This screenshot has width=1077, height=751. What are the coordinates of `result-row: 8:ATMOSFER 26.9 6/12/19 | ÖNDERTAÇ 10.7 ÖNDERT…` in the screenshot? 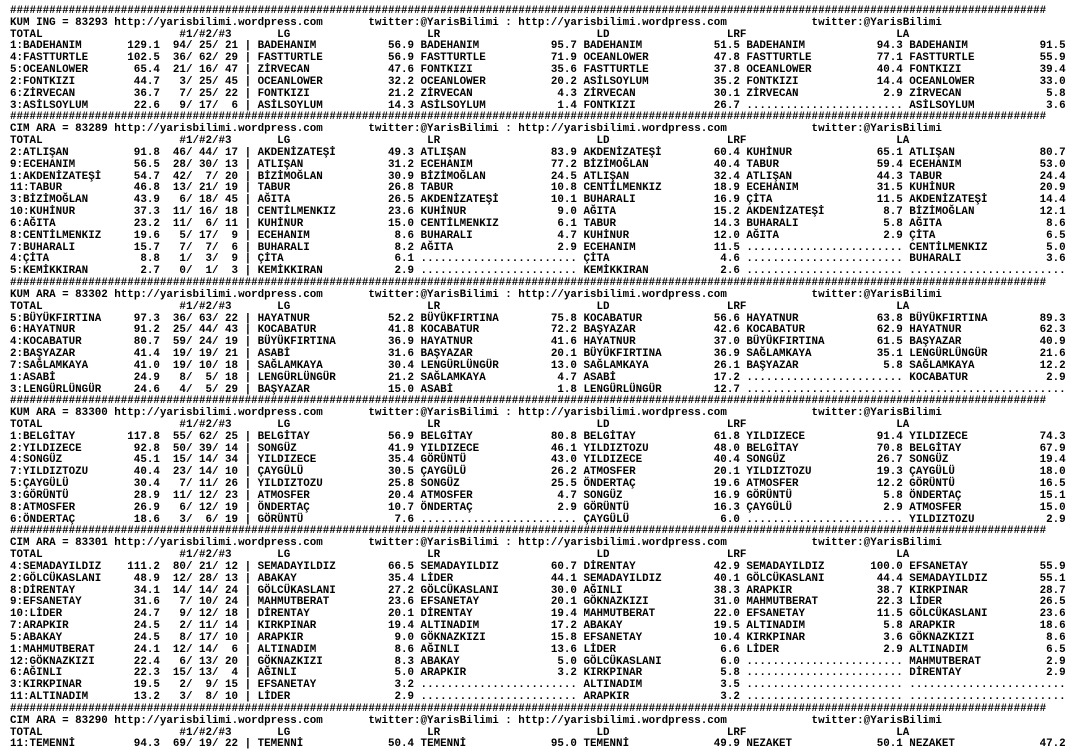 It's located at (543, 508).